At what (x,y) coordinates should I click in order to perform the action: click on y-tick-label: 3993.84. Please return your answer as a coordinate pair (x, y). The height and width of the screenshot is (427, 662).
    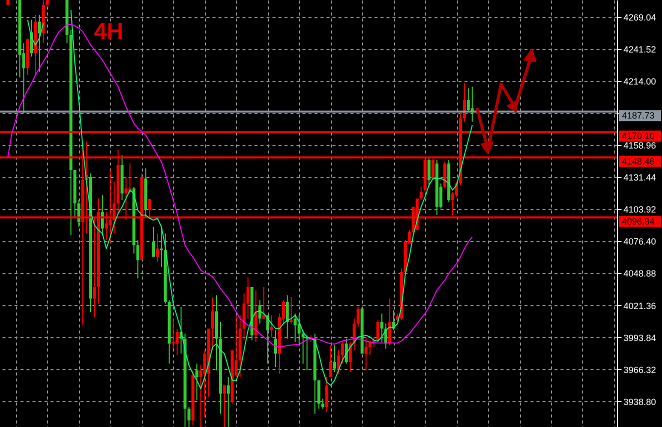
    Looking at the image, I should click on (640, 337).